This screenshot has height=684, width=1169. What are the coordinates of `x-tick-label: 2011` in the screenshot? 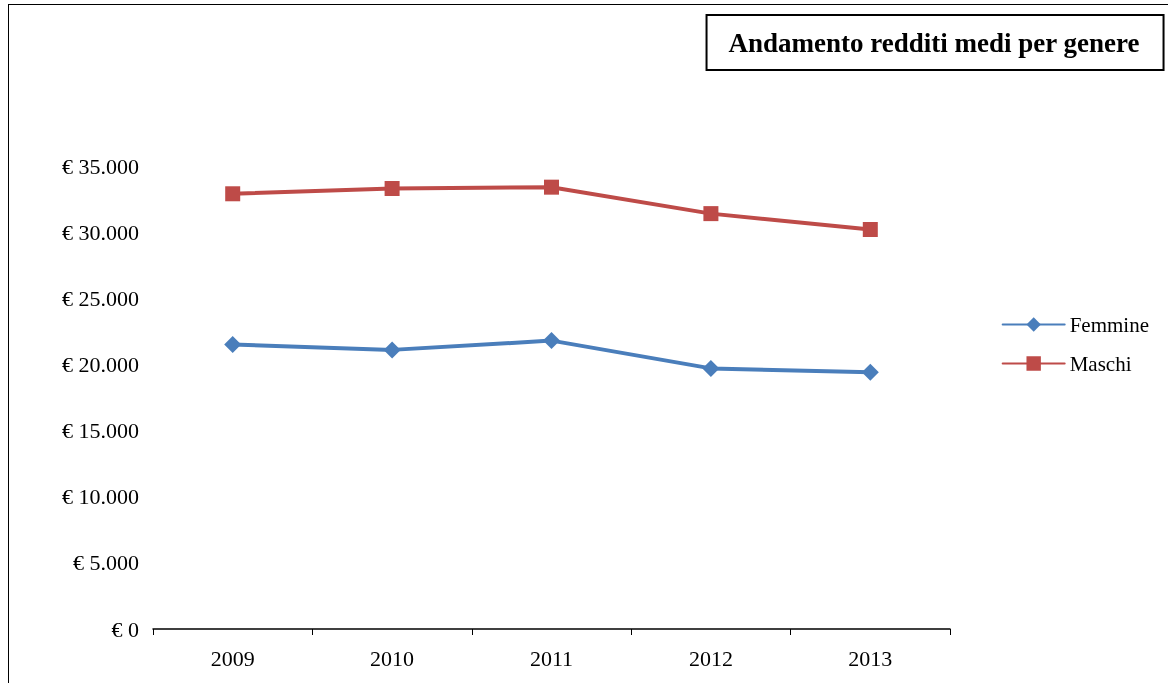 It's located at (551, 658).